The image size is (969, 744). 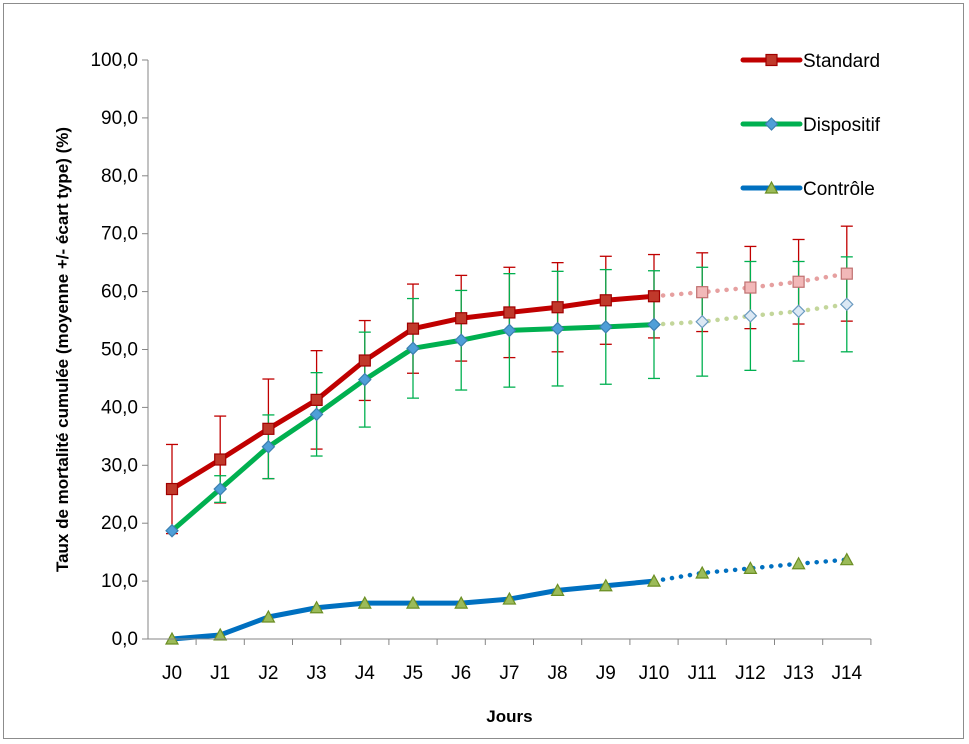 What do you see at coordinates (509, 716) in the screenshot?
I see `x-axis-title: Jours` at bounding box center [509, 716].